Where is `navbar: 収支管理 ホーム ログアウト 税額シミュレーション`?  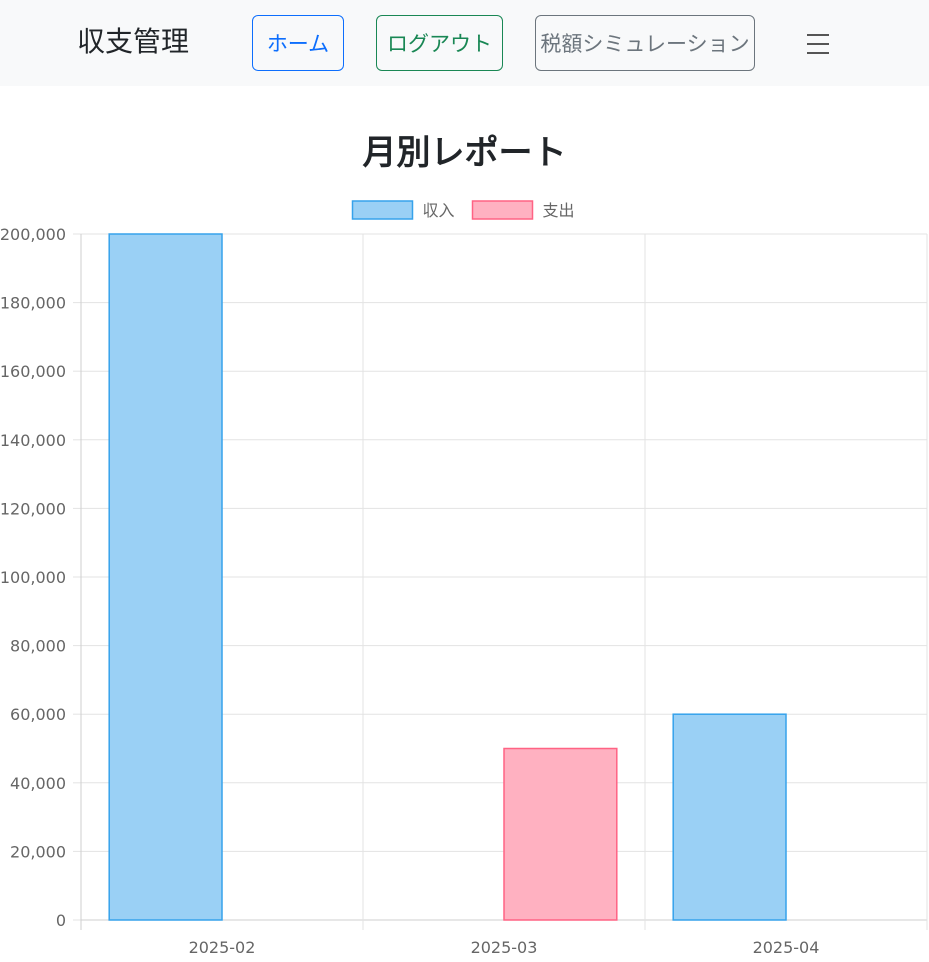 navbar: 収支管理 ホーム ログアウト 税額シミュレーション is located at coordinates (464, 43).